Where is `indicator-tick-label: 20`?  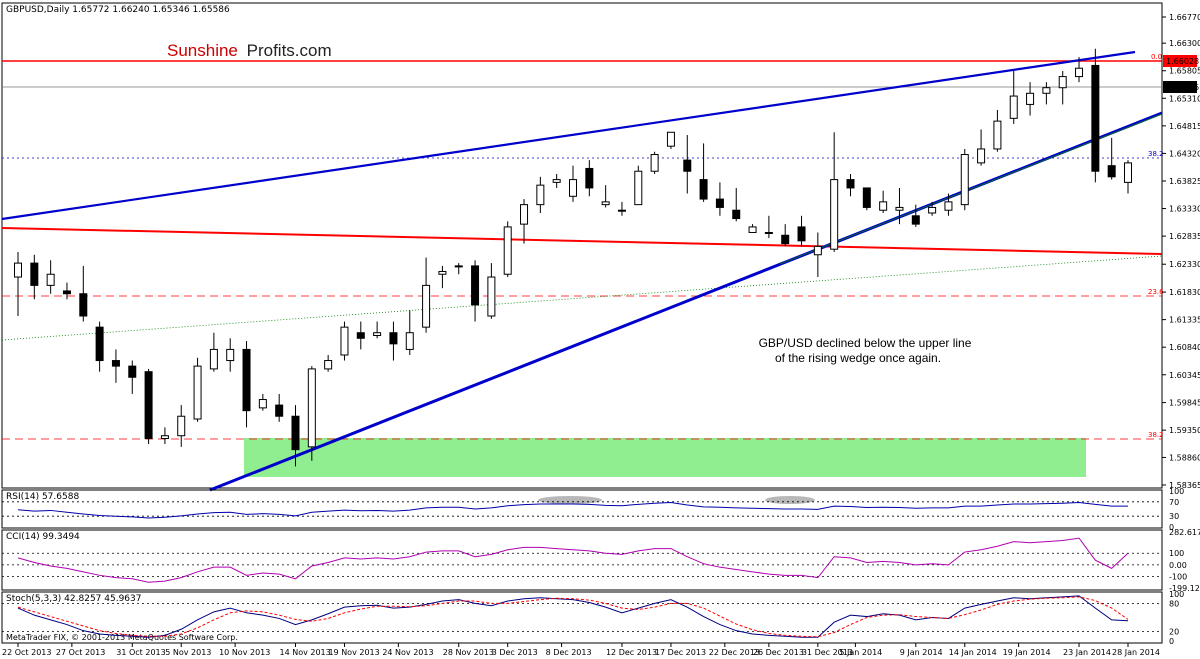 indicator-tick-label: 20 is located at coordinates (1174, 632).